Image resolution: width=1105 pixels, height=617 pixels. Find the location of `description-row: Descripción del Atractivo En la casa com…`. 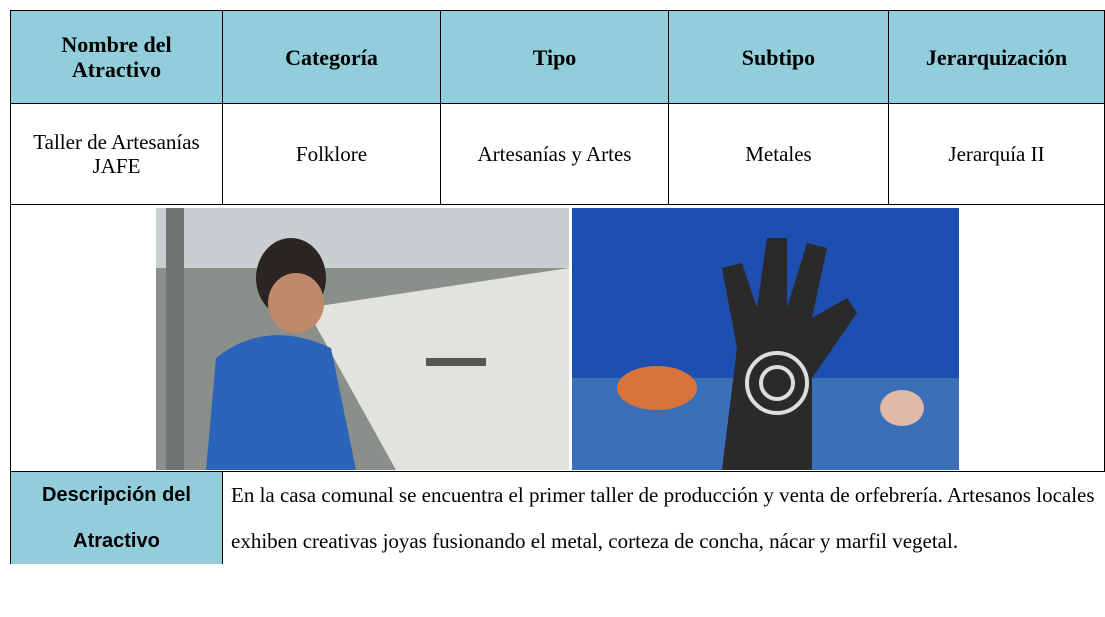

description-row: Descripción del Atractivo En la casa com… is located at coordinates (557, 517).